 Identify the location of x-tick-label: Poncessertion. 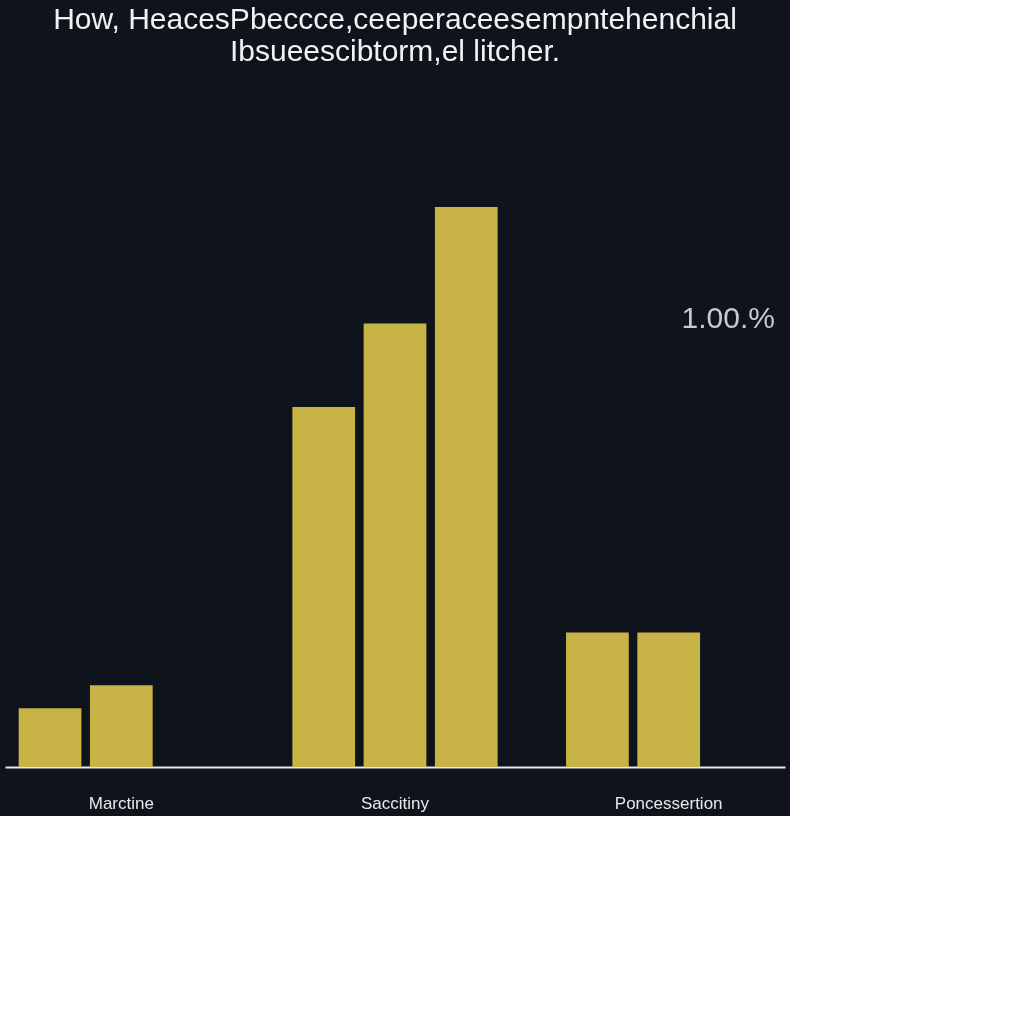
(668, 803).